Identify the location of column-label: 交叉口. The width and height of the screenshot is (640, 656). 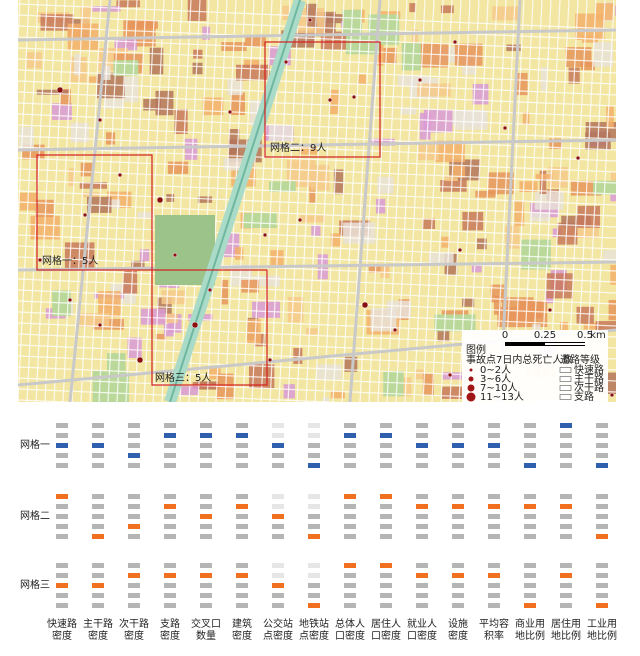
(206, 623).